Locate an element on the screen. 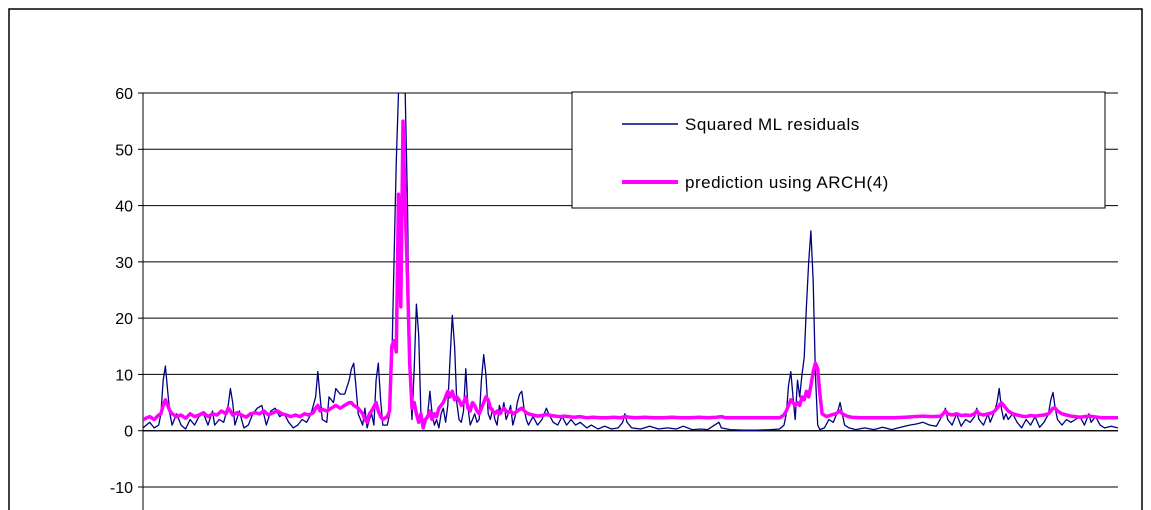  y-tick-label: 0 is located at coordinates (128, 432).